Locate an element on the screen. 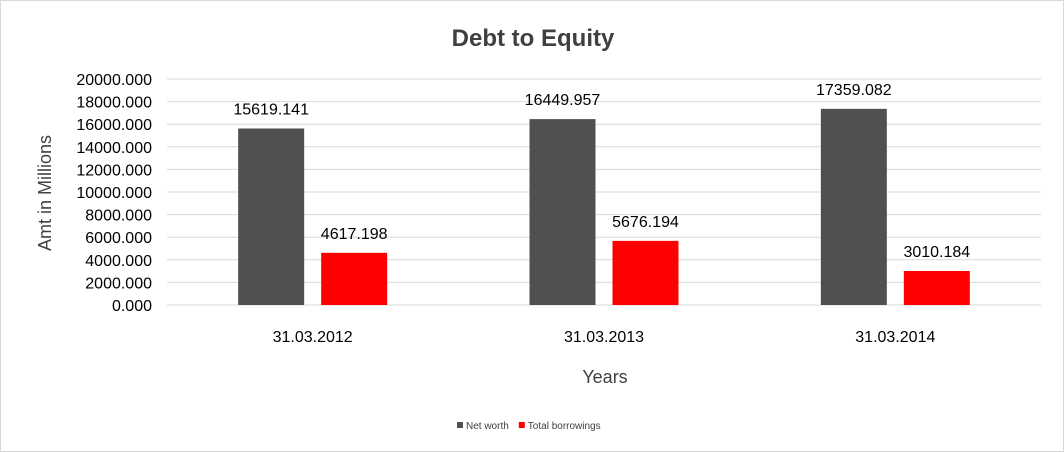 The image size is (1064, 453). y-tick-label: 4000.000 is located at coordinates (118, 261).